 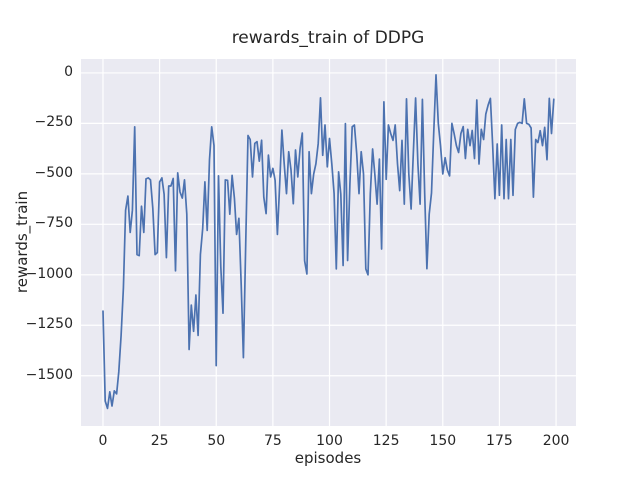 I want to click on x-tick-label: 0, so click(x=103, y=441).